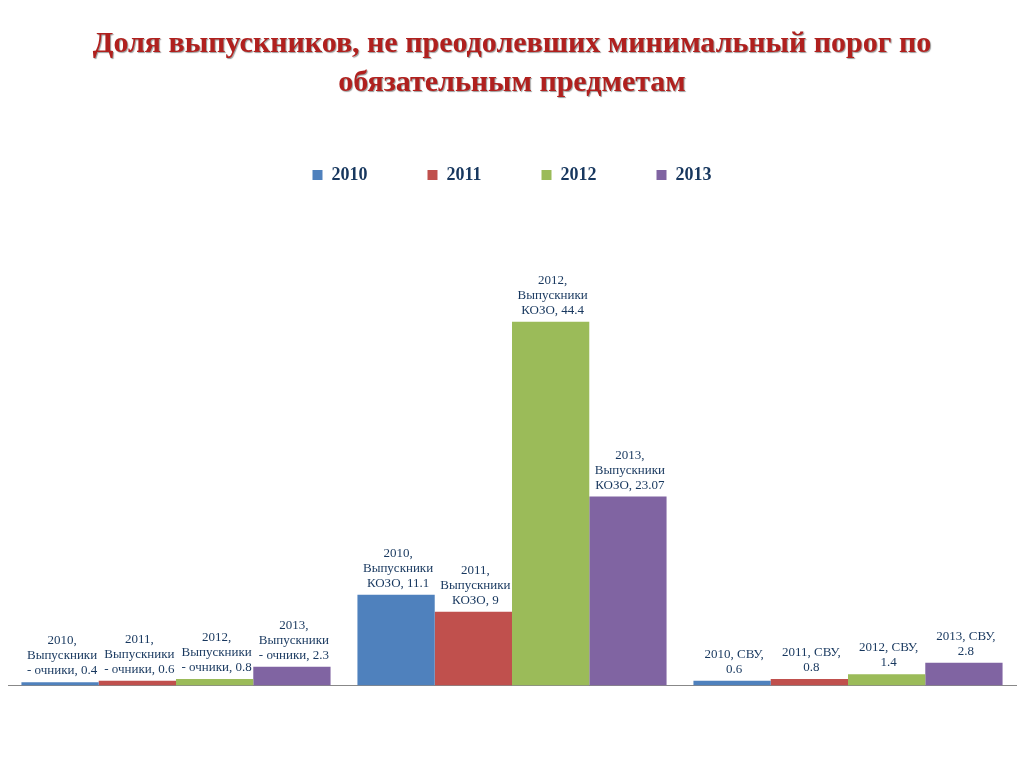 The width and height of the screenshot is (1024, 768). Describe the element at coordinates (512, 61) in the screenshot. I see `chart-title: Доля выпускников, не преодолевших минимальный порог по обязательным предметам` at that location.